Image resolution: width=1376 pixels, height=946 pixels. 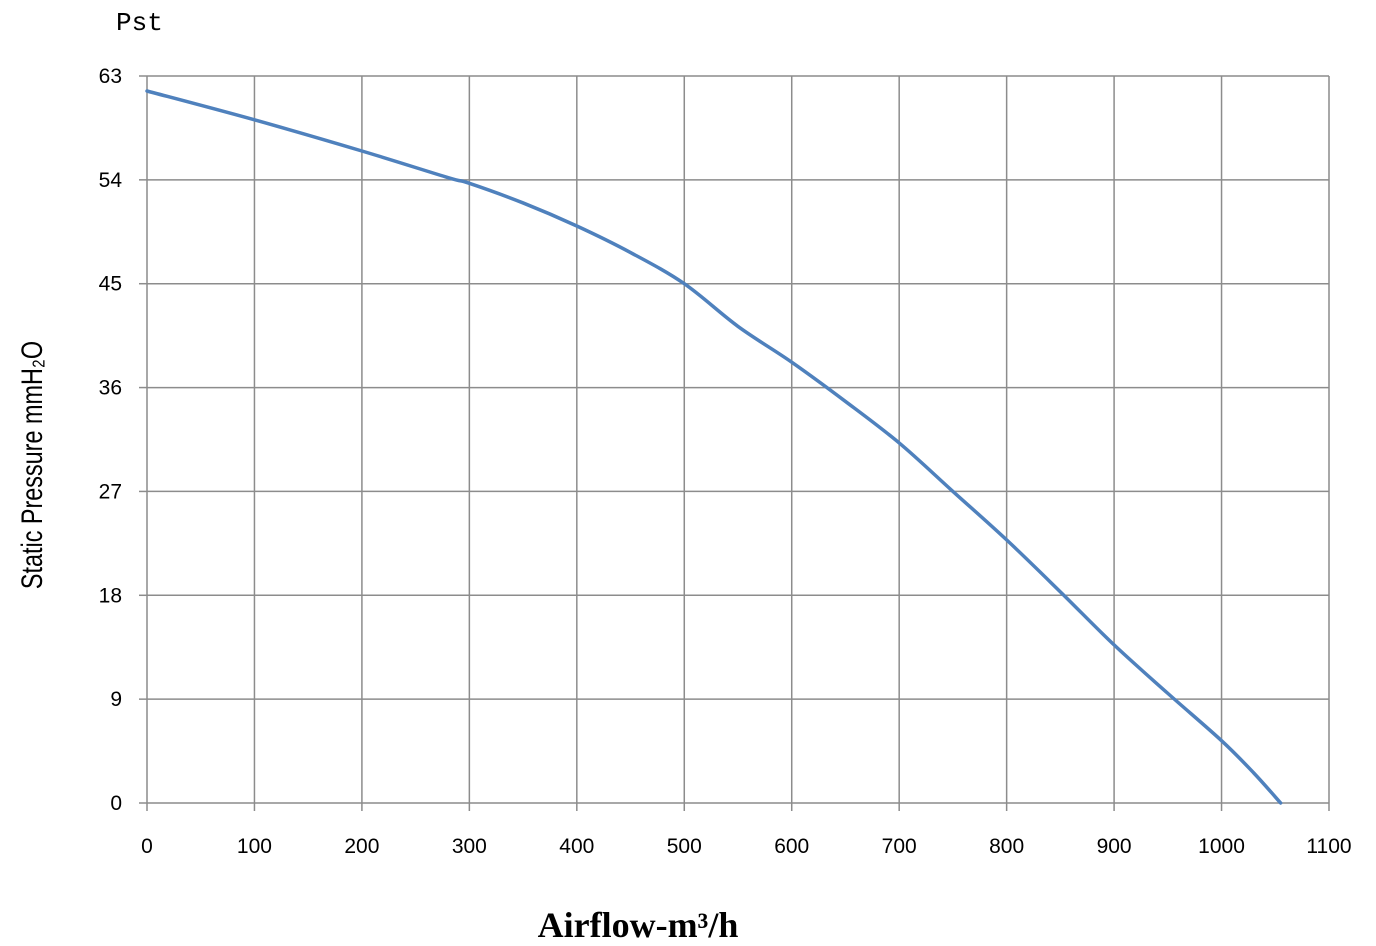 I want to click on y-tick-label: 18, so click(x=110, y=595).